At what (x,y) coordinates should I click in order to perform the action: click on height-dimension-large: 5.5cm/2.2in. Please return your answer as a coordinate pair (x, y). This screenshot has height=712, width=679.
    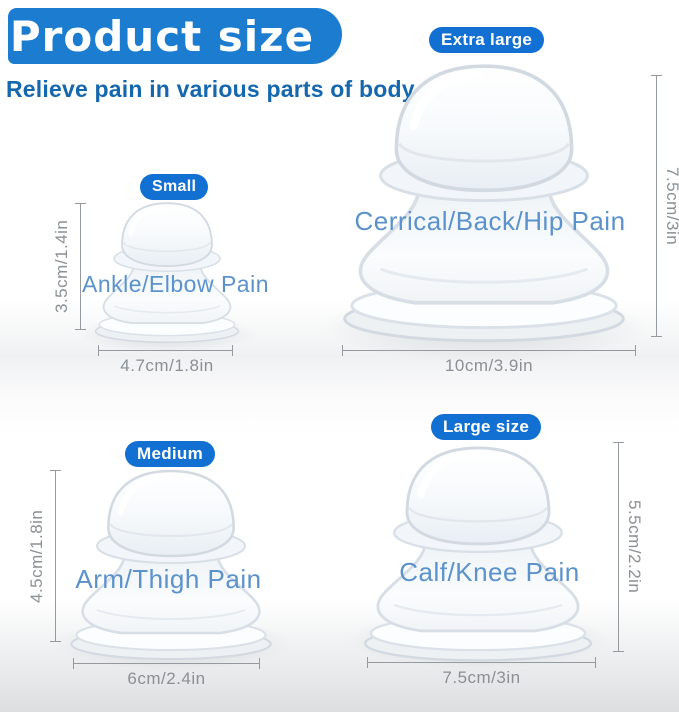
    Looking at the image, I should click on (634, 547).